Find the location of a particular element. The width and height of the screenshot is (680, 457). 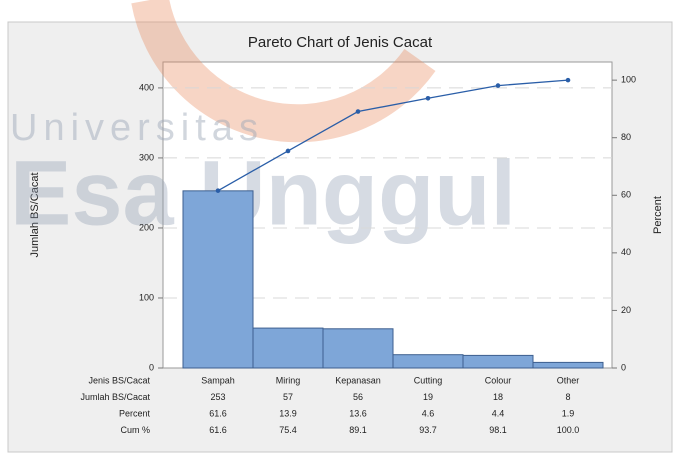

table-row-label: Jumlah BS/Cacat is located at coordinates (115, 397).